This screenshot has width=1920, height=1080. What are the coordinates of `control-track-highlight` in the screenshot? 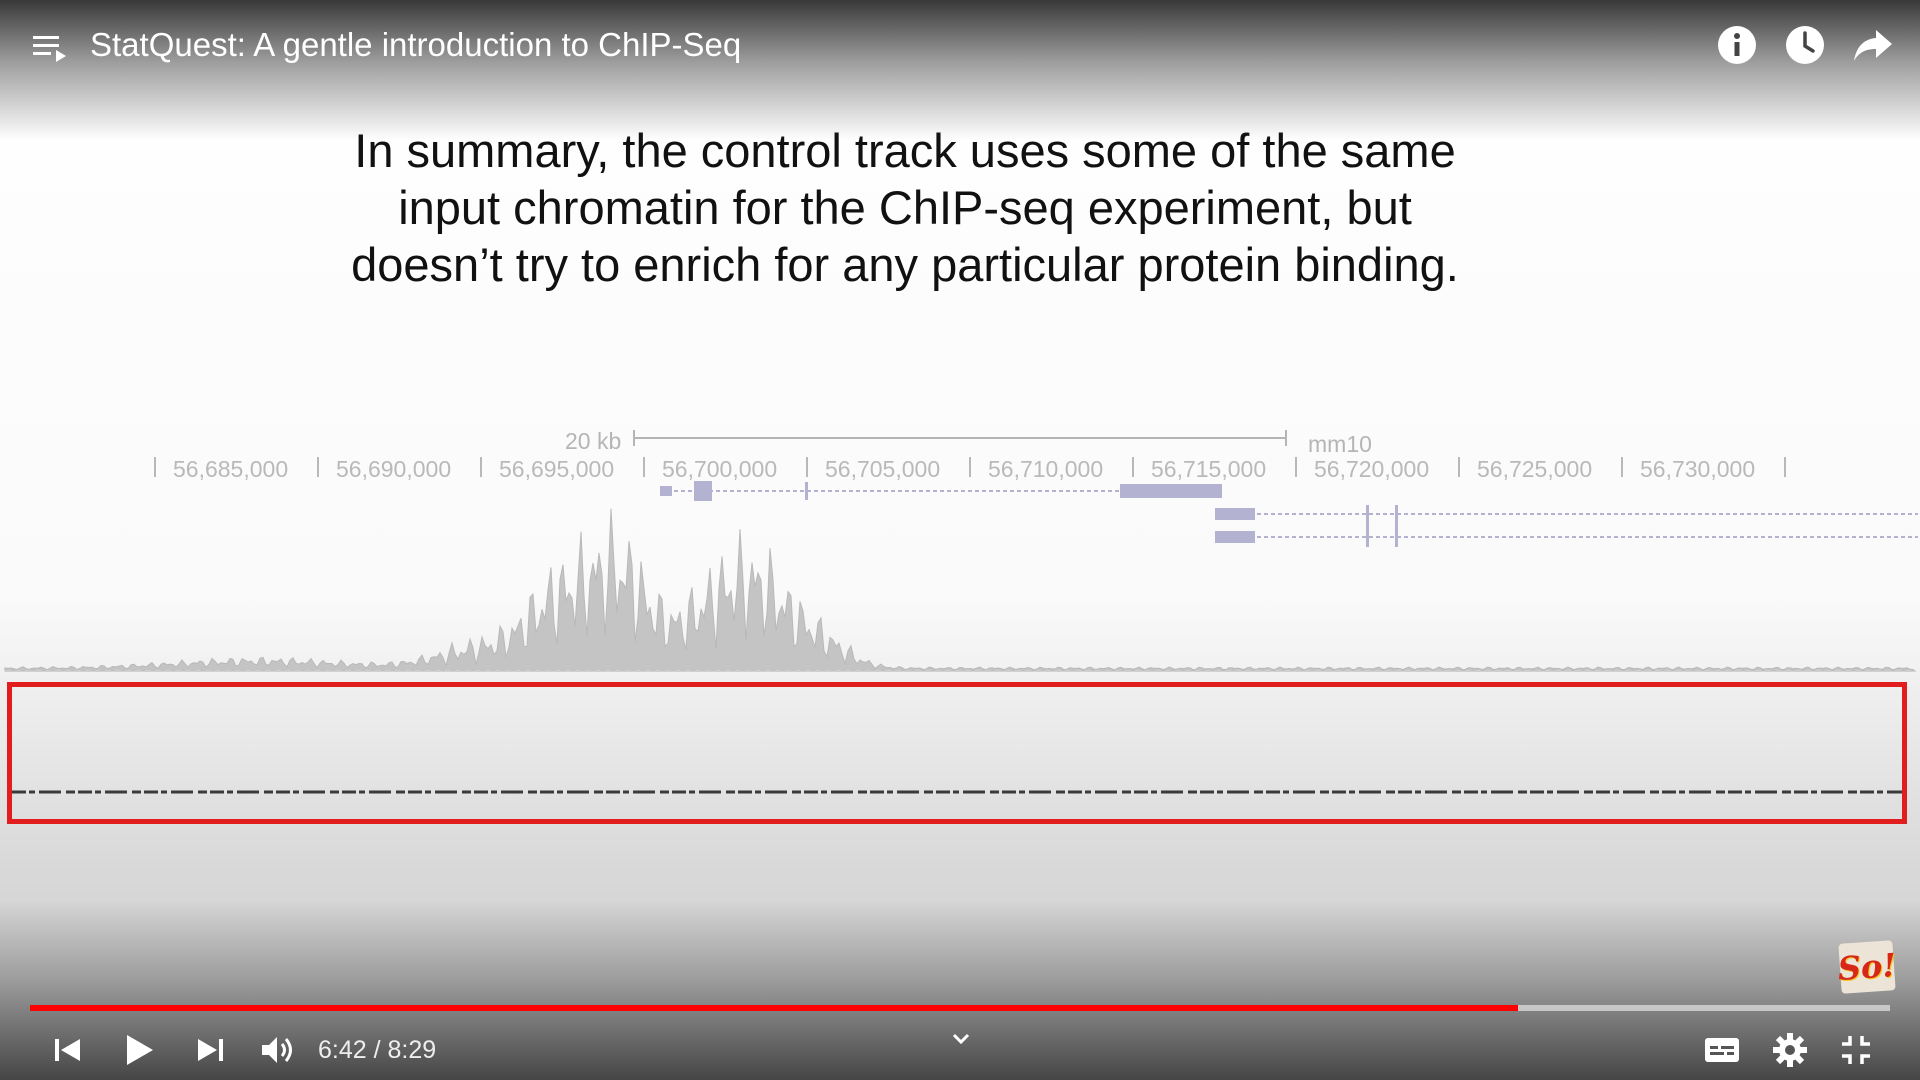 It's located at (957, 753).